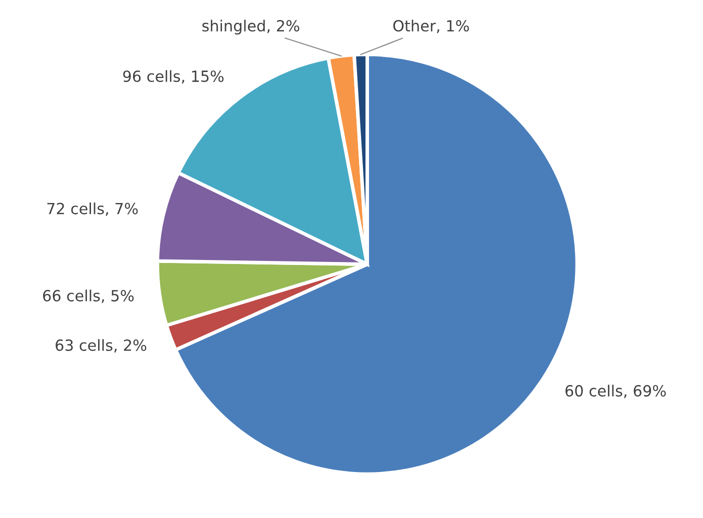 The image size is (703, 518). What do you see at coordinates (251, 27) in the screenshot?
I see `slice-label: shingled, 2%` at bounding box center [251, 27].